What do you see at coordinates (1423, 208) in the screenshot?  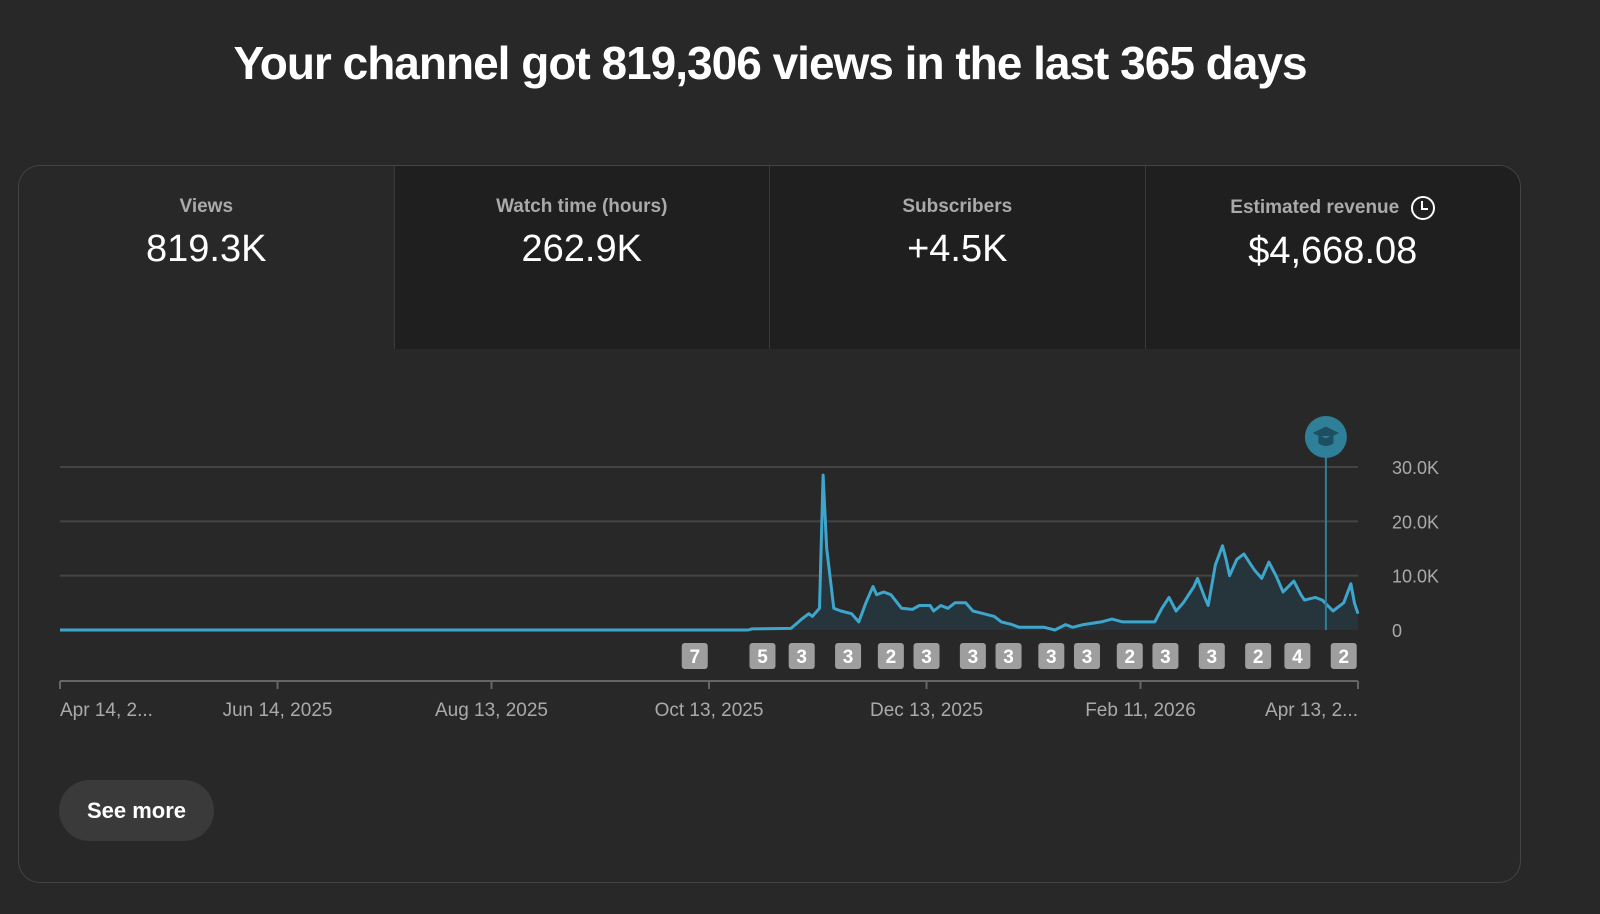 I see `clock-icon` at bounding box center [1423, 208].